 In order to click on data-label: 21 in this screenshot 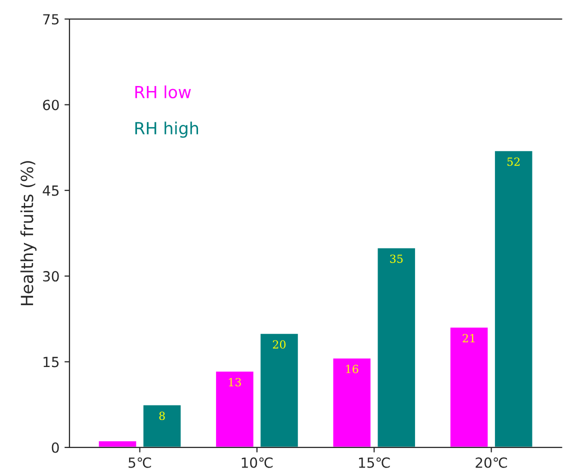, I will do `click(468, 338)`.